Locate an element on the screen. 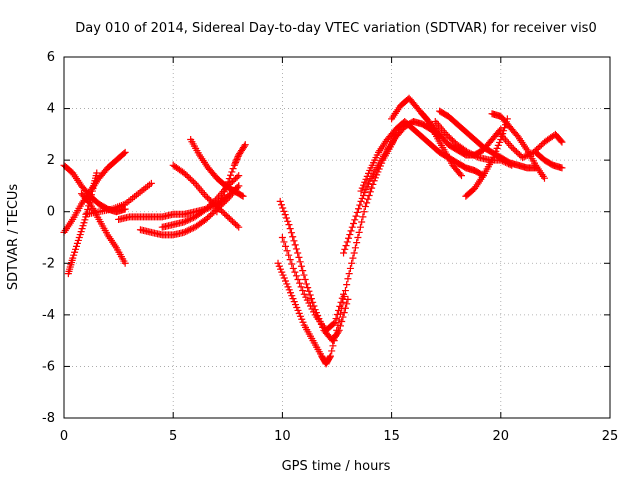  y-axis-label: SDTVAR / TECUs is located at coordinates (13, 237).